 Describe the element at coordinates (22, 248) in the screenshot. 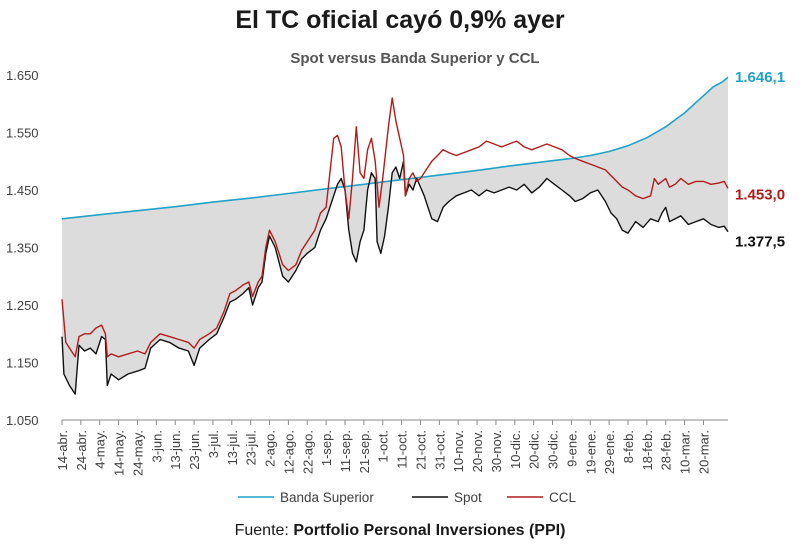

I see `y-tick-label: 1.350` at that location.